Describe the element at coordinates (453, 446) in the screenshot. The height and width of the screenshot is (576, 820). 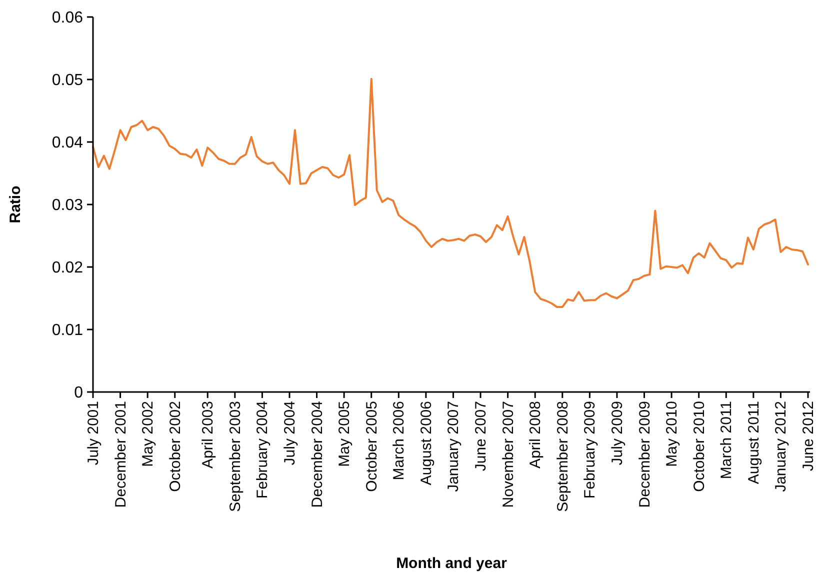
I see `x-tick-label: January 2007` at that location.